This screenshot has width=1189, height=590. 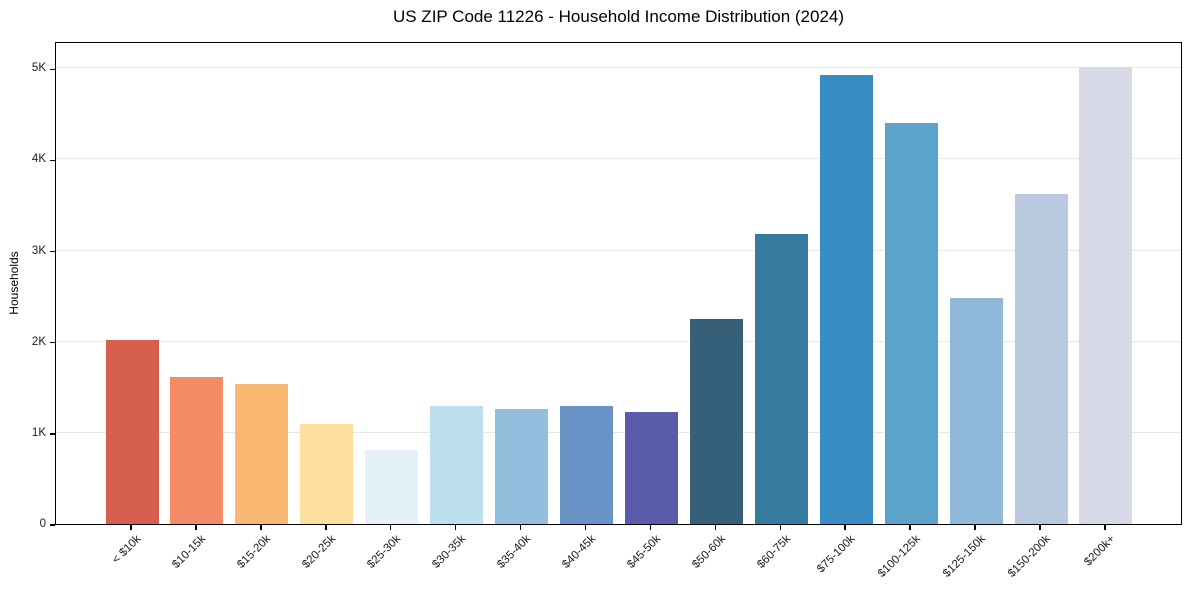 What do you see at coordinates (899, 556) in the screenshot?
I see `x-tick-label-text: $100-125k` at bounding box center [899, 556].